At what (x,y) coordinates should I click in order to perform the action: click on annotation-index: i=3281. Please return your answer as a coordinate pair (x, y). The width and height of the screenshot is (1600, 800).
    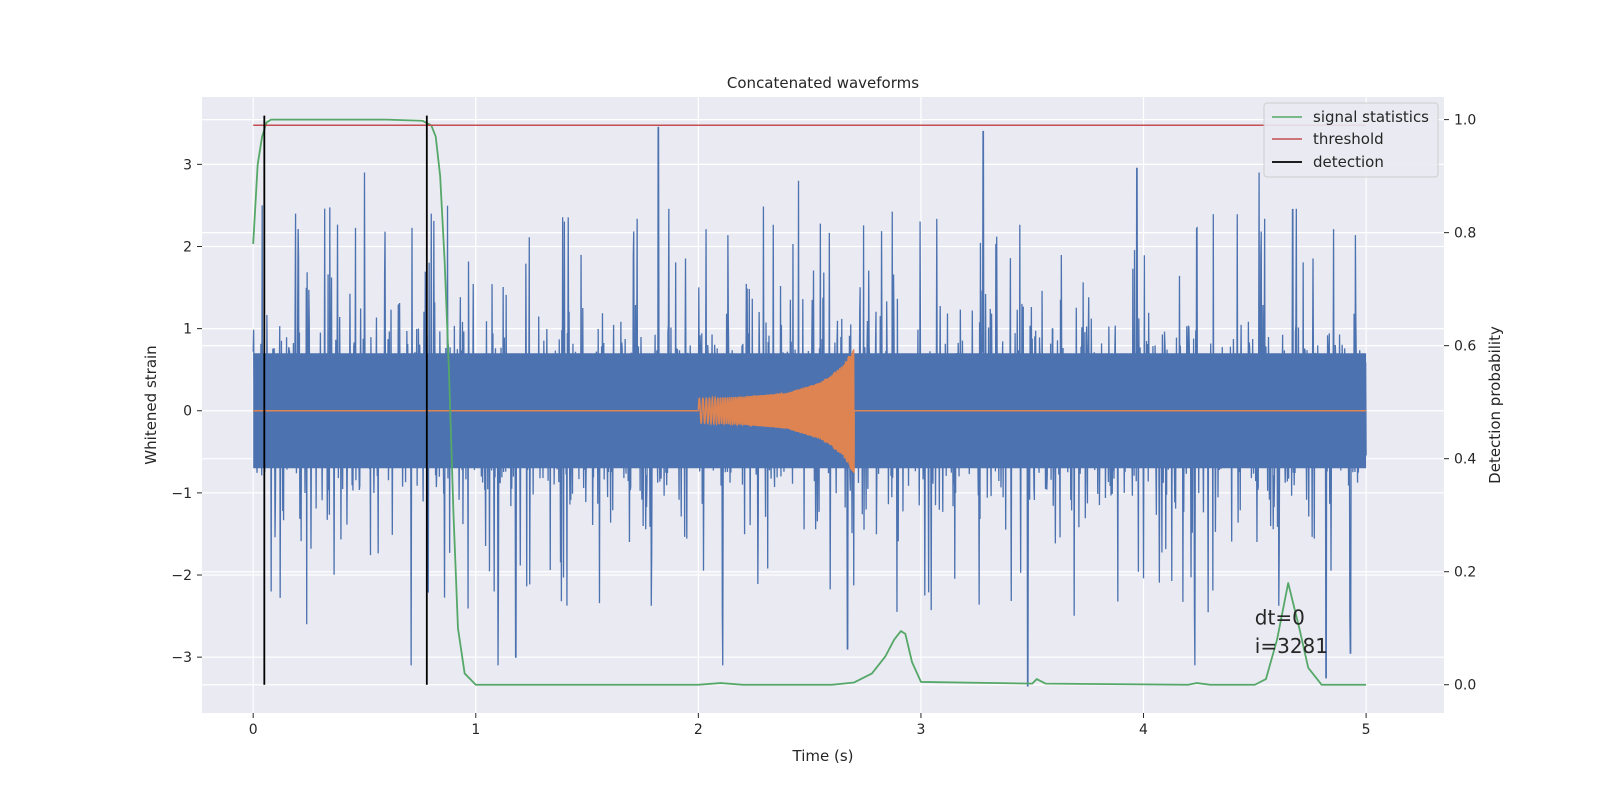
    Looking at the image, I should click on (1291, 646).